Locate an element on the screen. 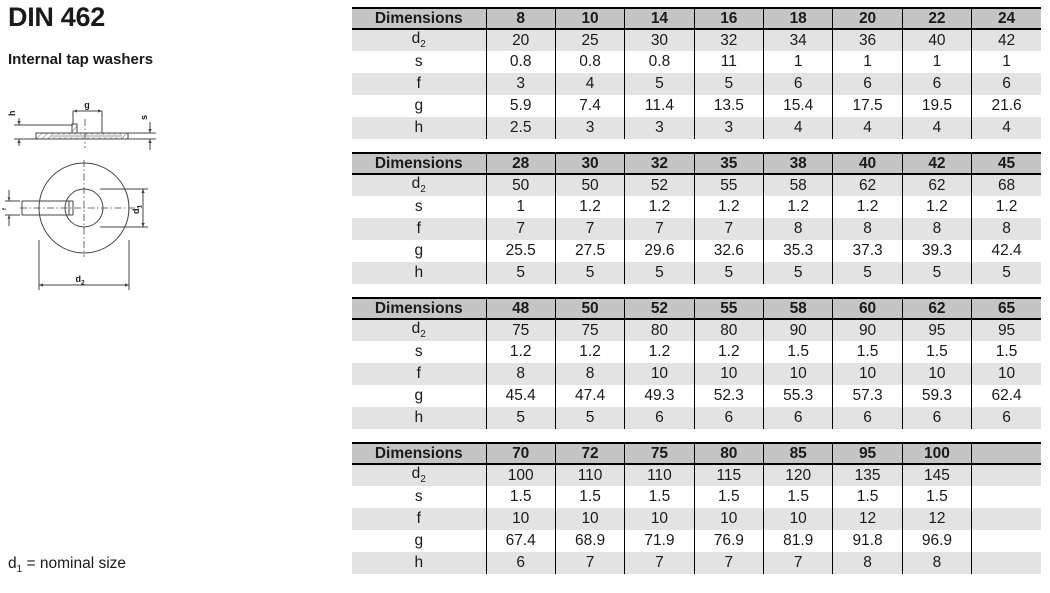 The image size is (1050, 593). value-cell: 47.4 is located at coordinates (590, 396).